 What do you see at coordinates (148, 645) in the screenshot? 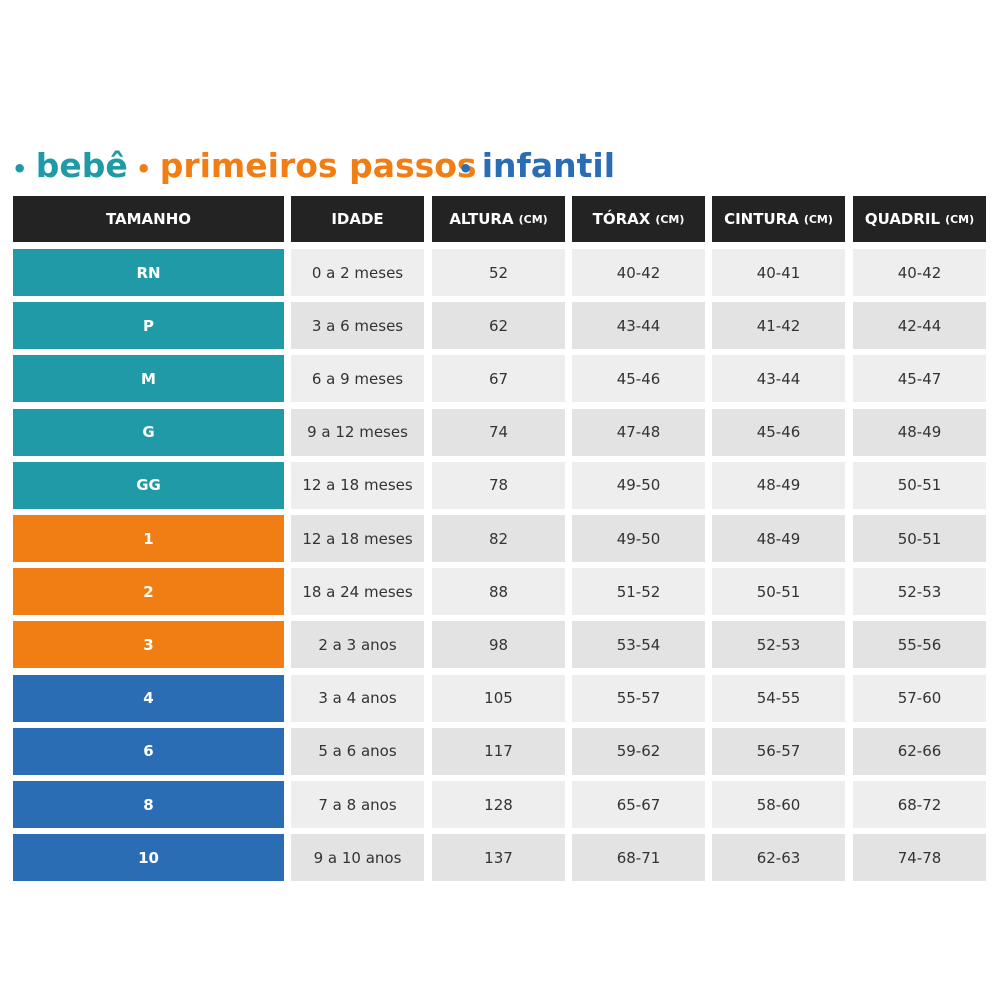
I see `size-cell: 3` at bounding box center [148, 645].